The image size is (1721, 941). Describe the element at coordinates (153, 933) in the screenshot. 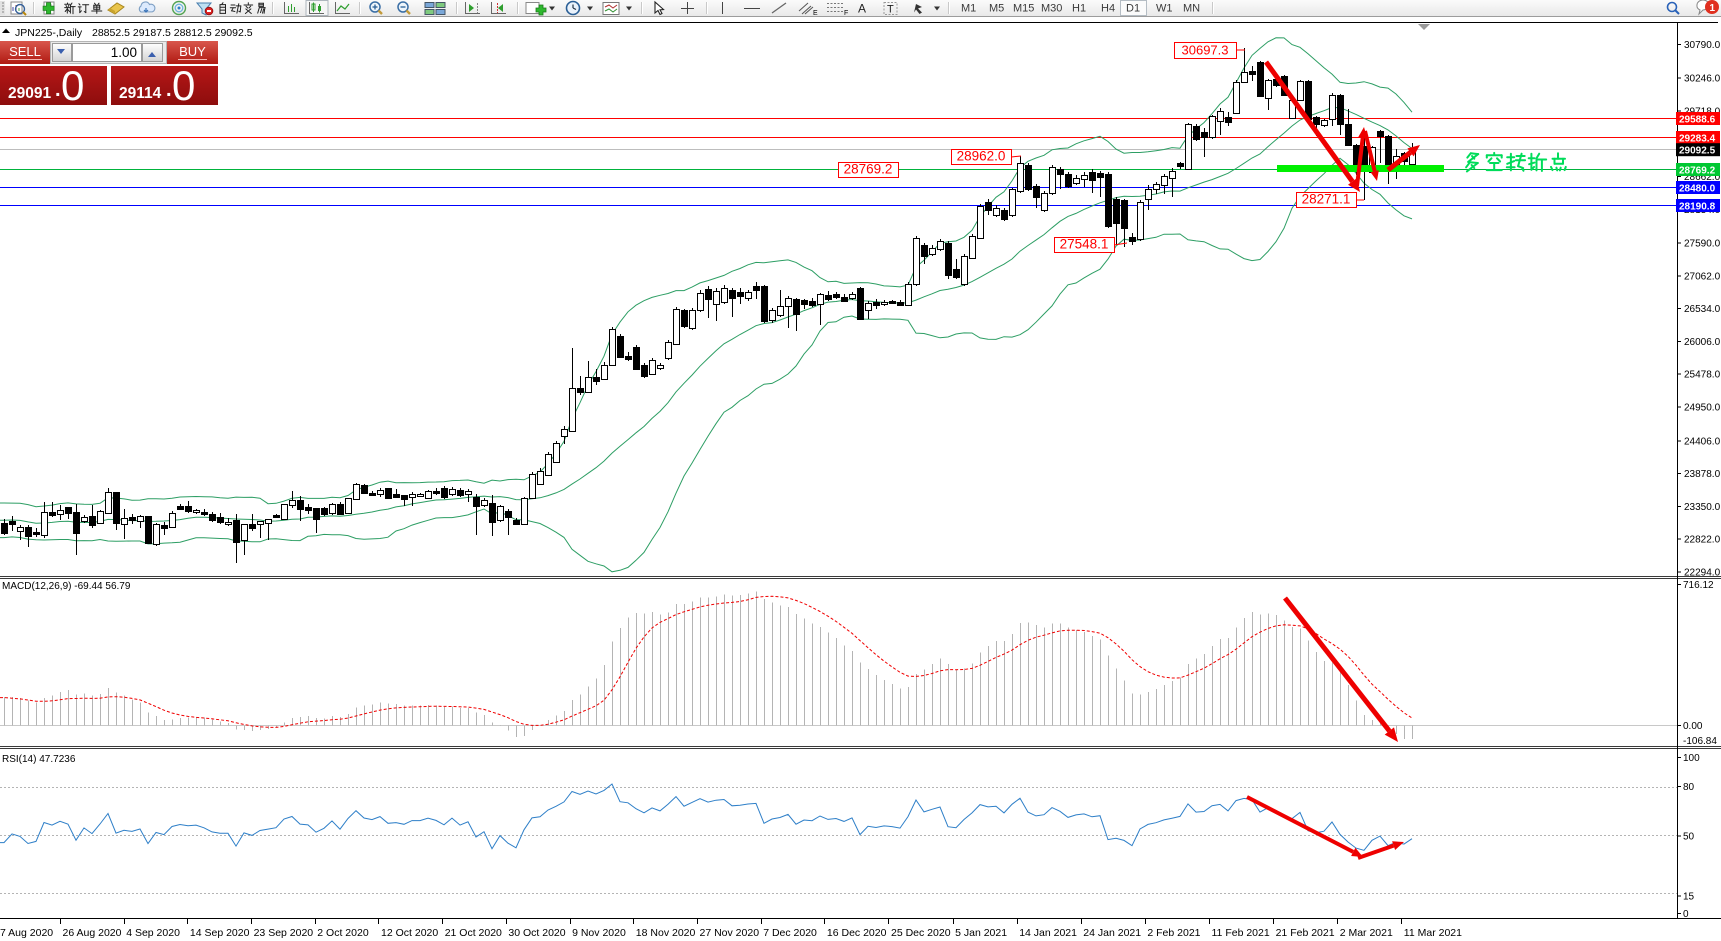

I see `svg-text: 4 Sep 2020` at that location.